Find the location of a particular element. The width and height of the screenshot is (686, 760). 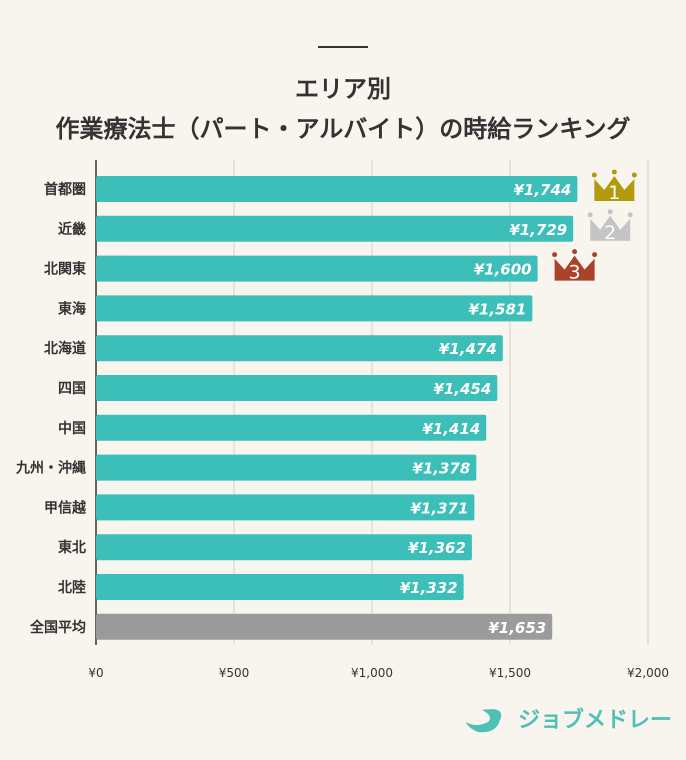

value-label: ¥1,744 is located at coordinates (542, 190).